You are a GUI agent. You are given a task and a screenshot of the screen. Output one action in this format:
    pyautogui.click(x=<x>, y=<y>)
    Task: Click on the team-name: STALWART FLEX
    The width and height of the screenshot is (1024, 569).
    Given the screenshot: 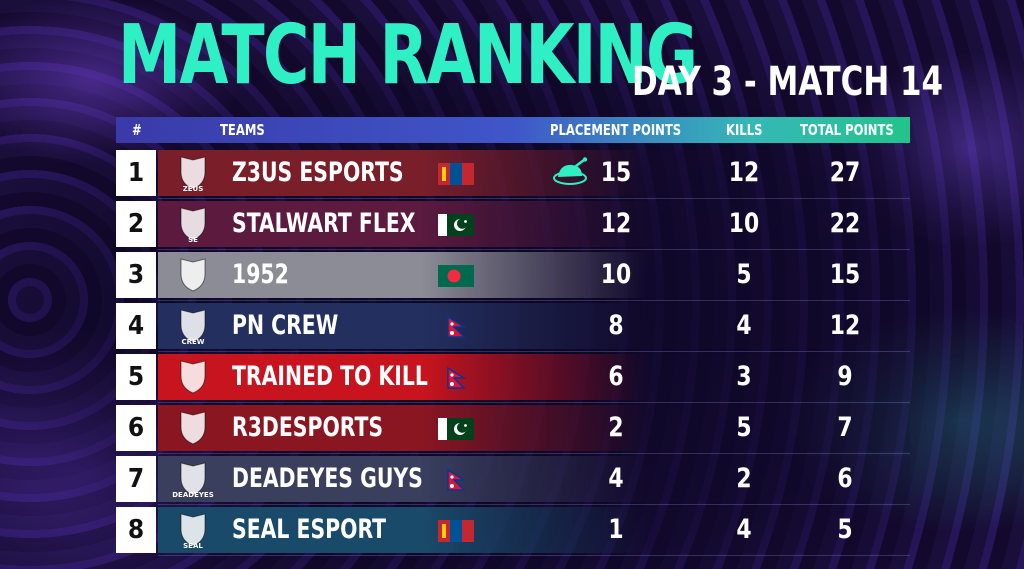 What is the action you would take?
    pyautogui.click(x=324, y=223)
    